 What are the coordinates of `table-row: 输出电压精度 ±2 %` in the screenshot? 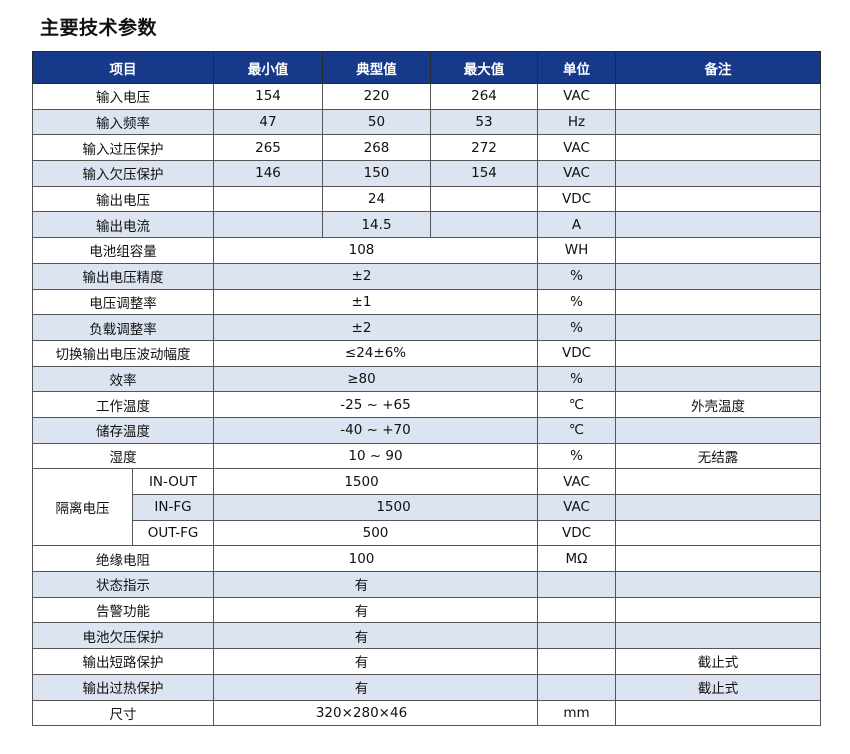 It's located at (426, 276).